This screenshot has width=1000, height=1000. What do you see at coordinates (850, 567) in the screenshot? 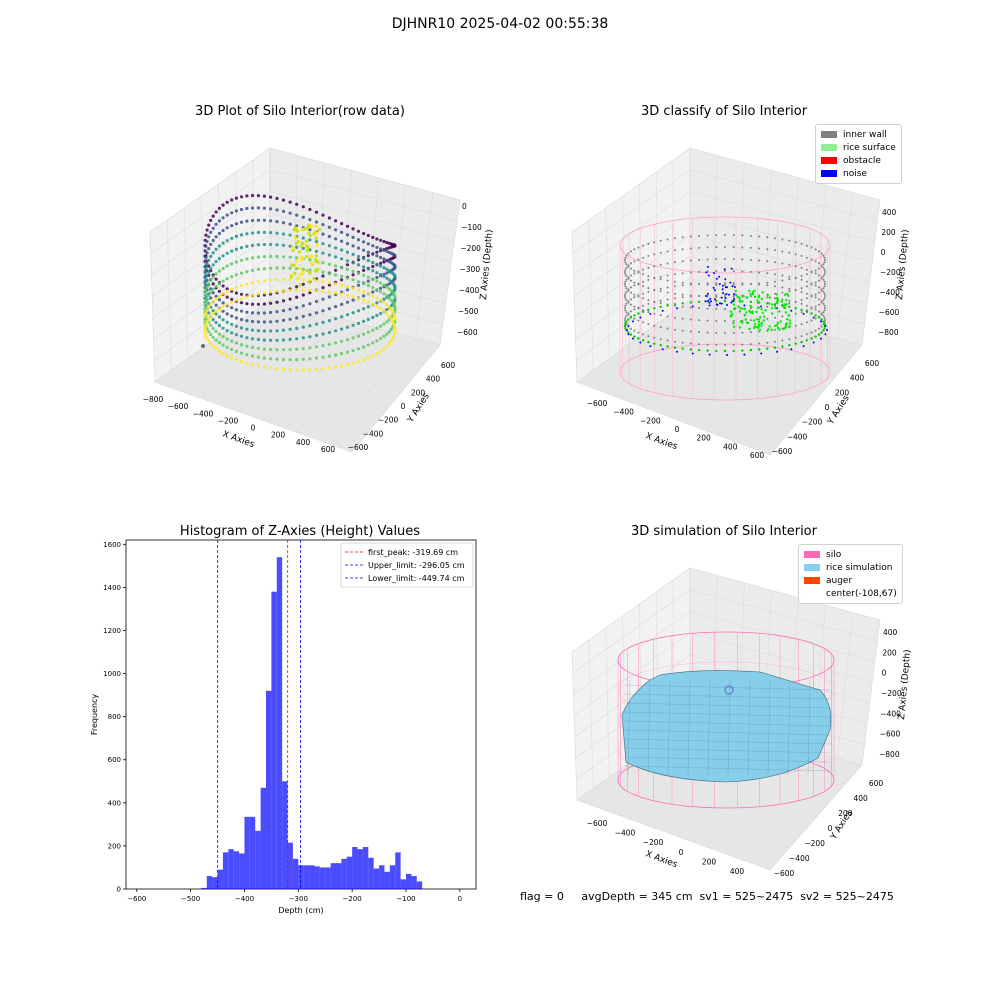
I see `legend-entry: rice simulation` at bounding box center [850, 567].